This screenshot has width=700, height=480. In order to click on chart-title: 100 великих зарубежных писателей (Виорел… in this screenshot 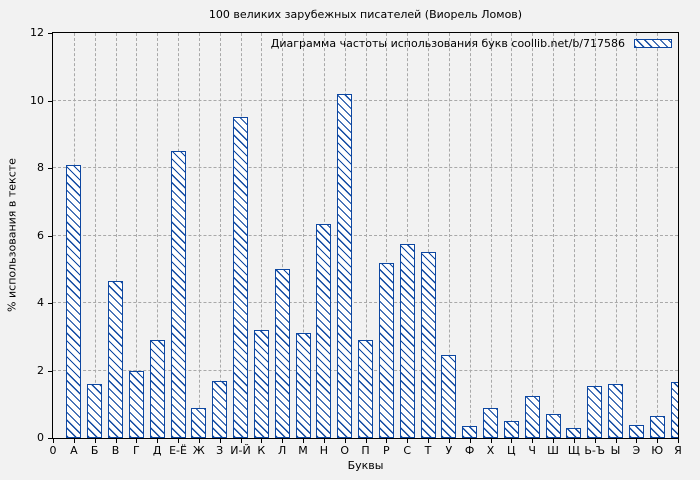, I will do `click(365, 14)`.